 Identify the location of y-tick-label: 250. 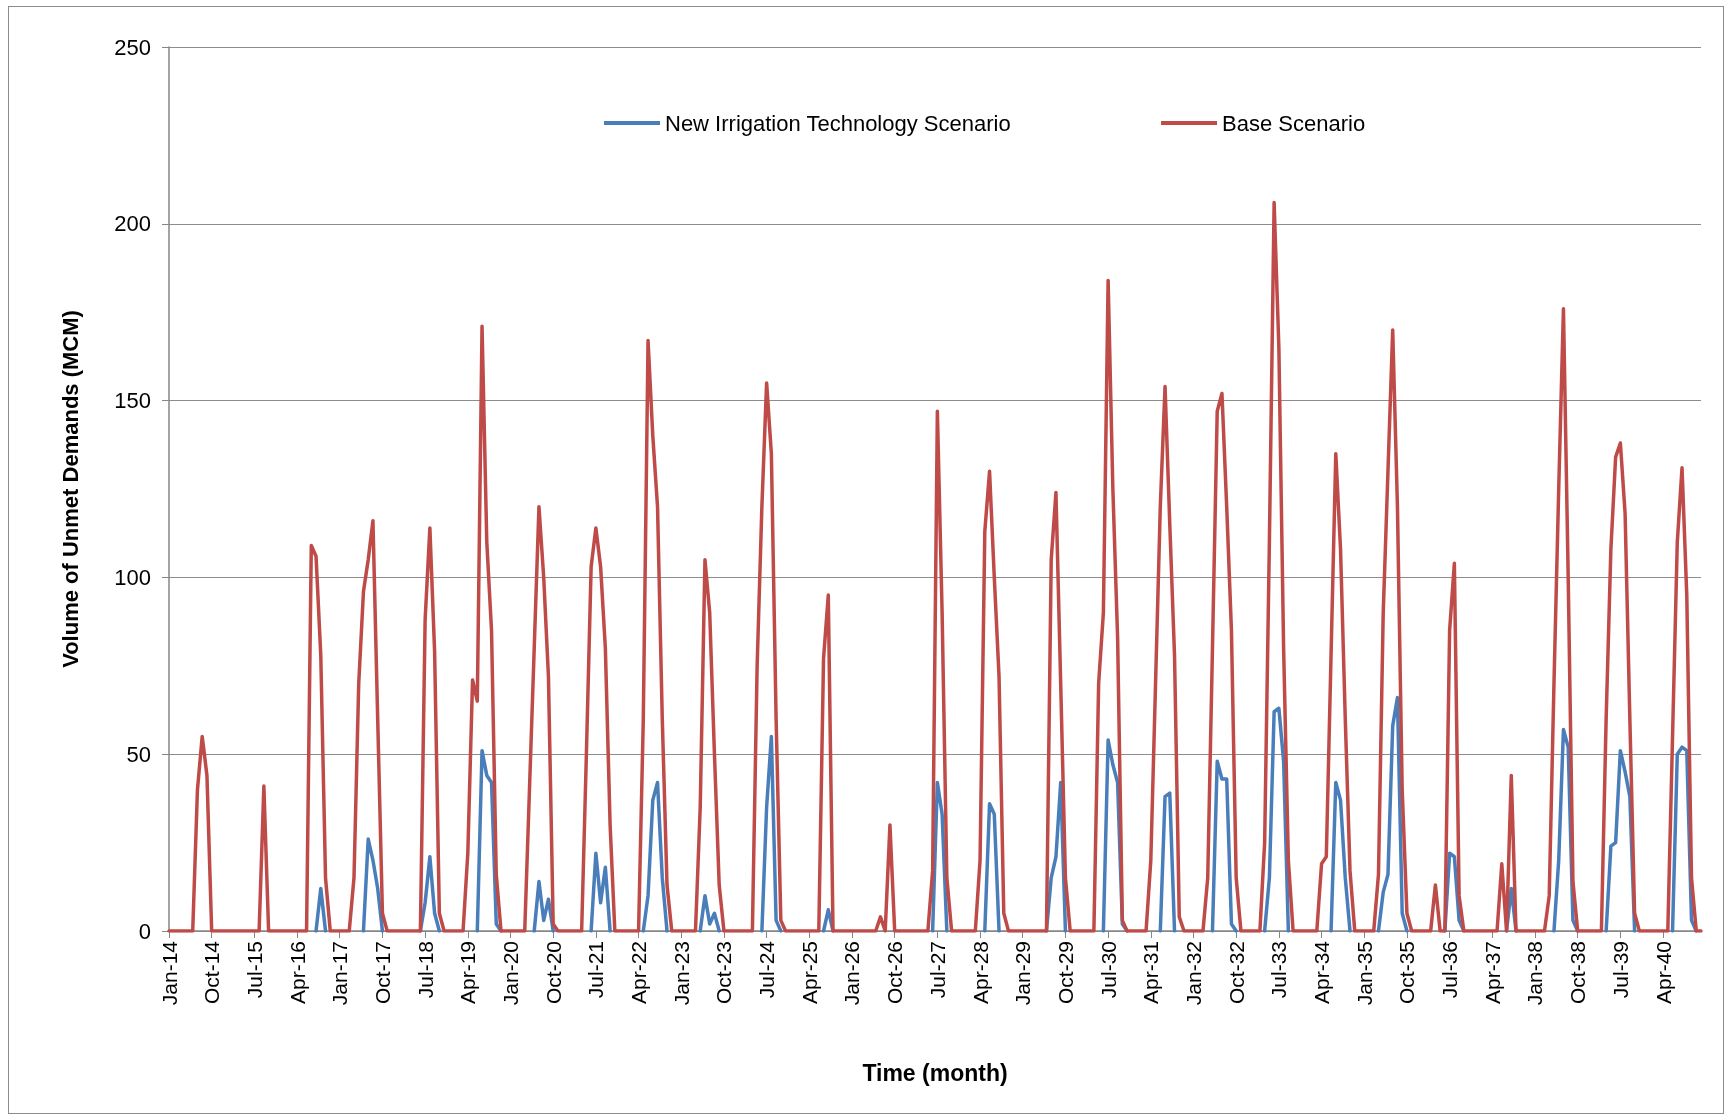
(132, 47).